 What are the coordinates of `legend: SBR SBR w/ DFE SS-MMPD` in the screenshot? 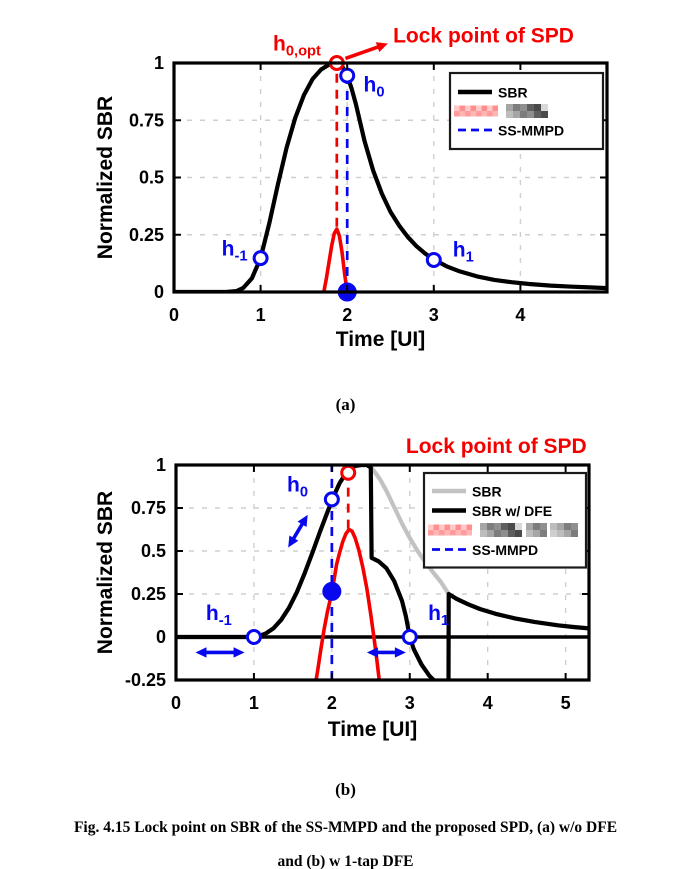 It's located at (505, 520).